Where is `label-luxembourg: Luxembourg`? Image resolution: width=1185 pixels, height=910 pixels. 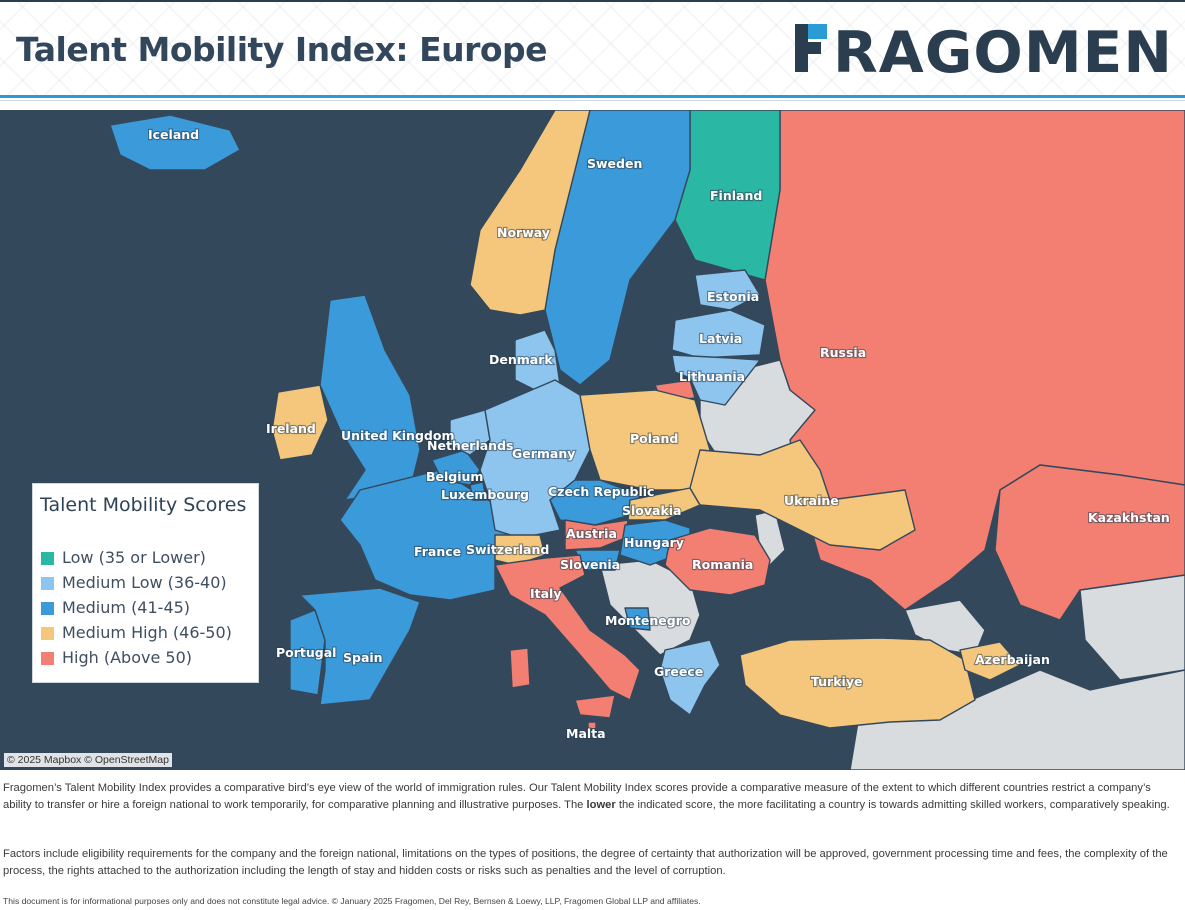 label-luxembourg: Luxembourg is located at coordinates (485, 494).